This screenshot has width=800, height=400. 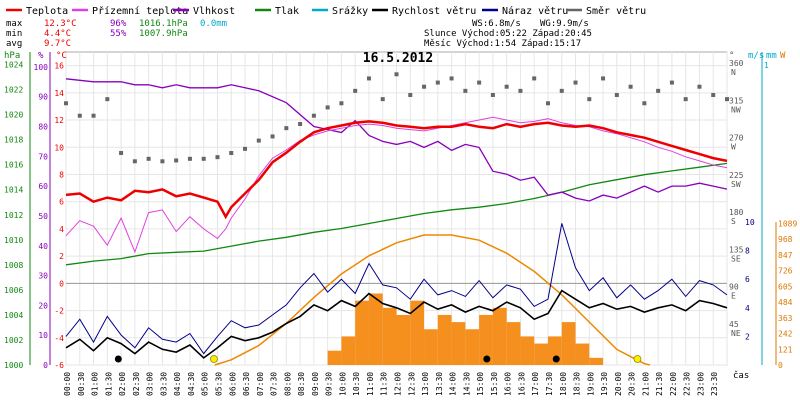 What do you see at coordinates (466, 384) in the screenshot?
I see `x-tick: 14:30` at bounding box center [466, 384].